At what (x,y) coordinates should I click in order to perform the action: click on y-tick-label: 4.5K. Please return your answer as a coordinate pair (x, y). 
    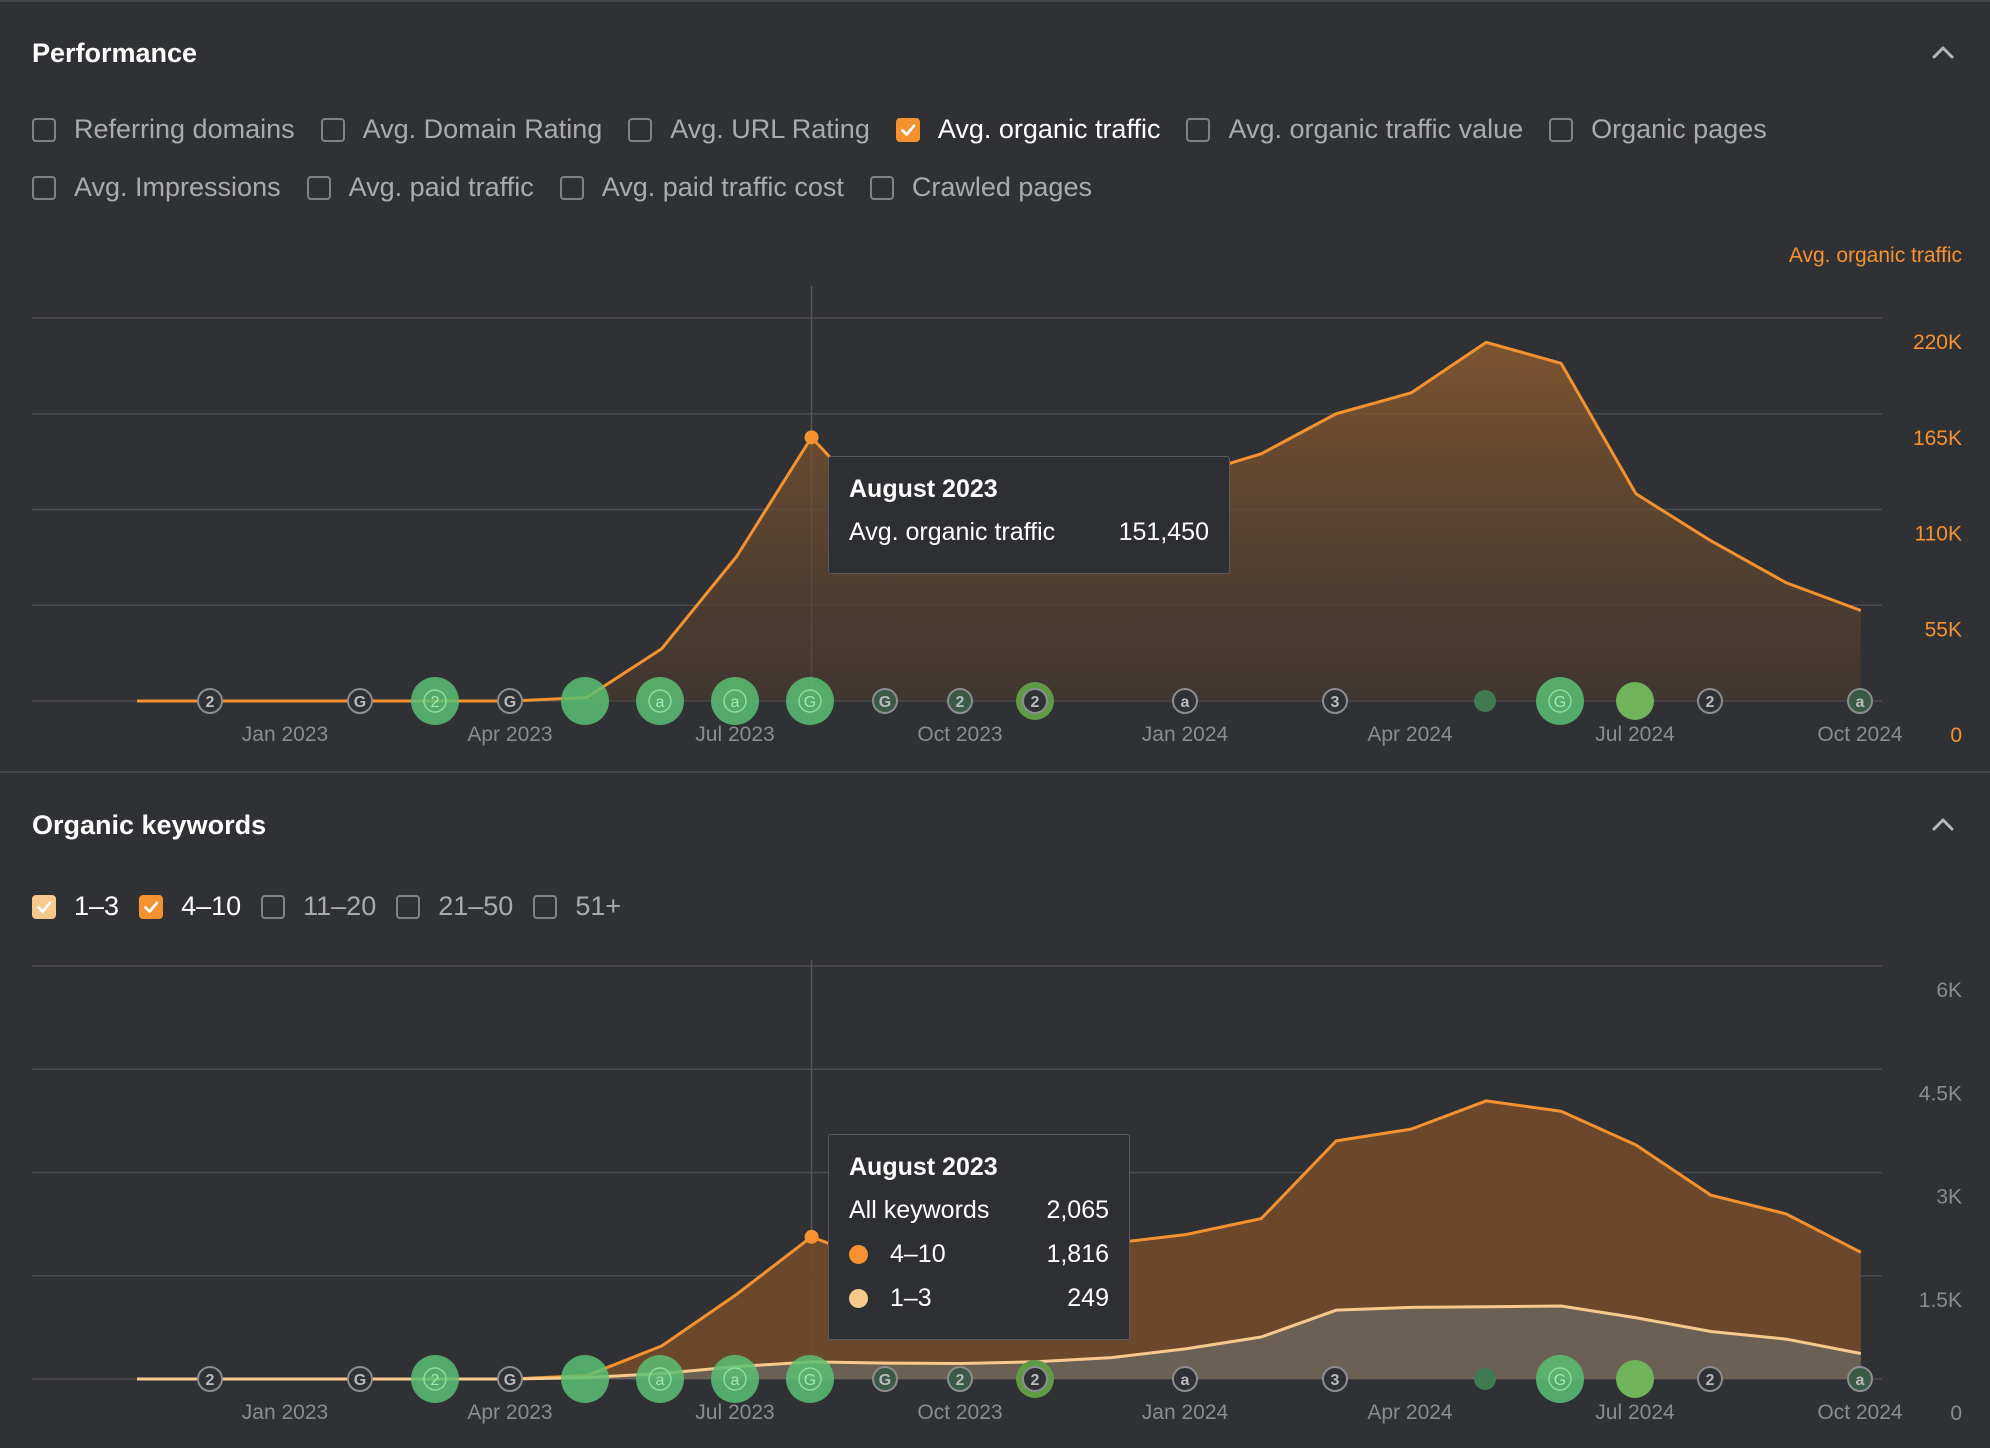
    Looking at the image, I should click on (1940, 1093).